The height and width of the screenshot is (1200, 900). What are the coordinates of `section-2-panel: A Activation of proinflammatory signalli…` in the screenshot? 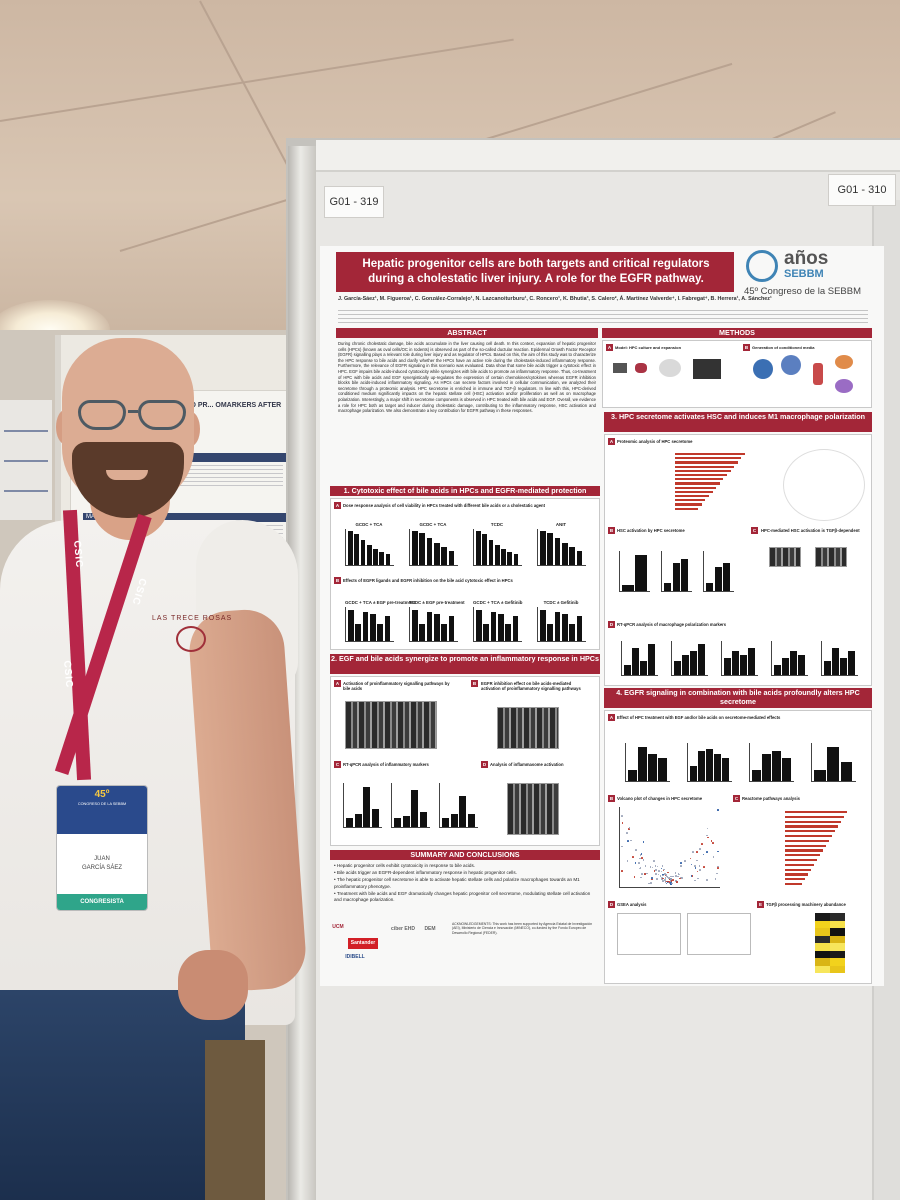 It's located at (465, 761).